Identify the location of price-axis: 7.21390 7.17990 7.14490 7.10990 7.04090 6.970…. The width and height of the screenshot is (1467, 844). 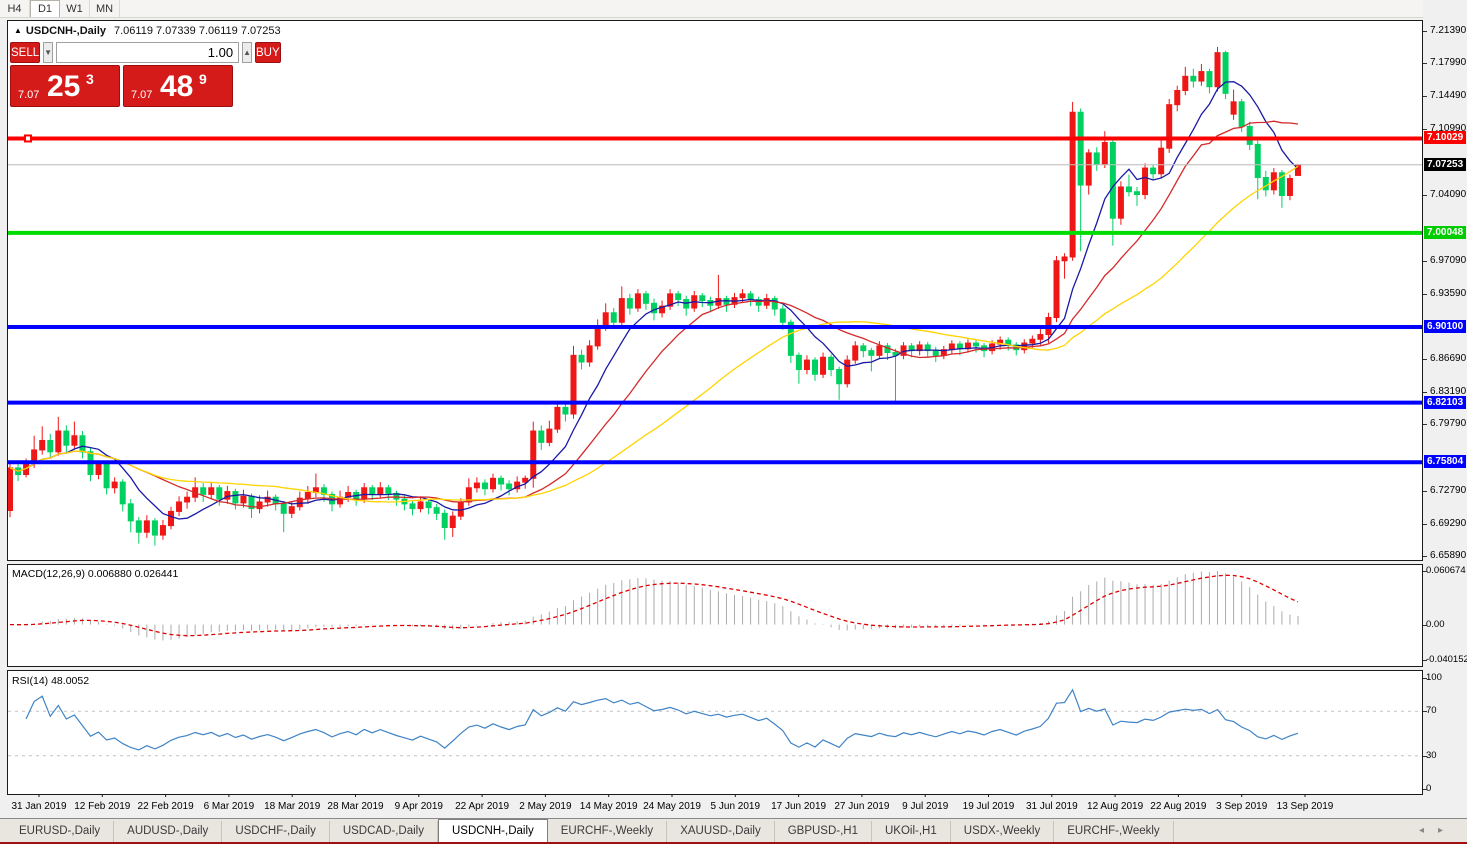
(1445, 398).